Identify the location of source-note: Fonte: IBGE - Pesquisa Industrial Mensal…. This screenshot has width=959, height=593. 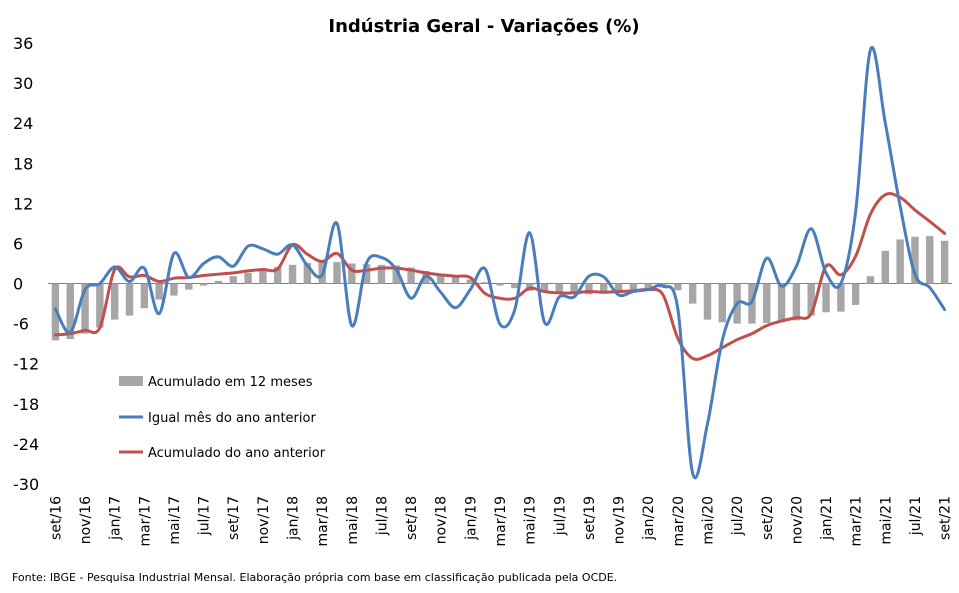
(314, 577).